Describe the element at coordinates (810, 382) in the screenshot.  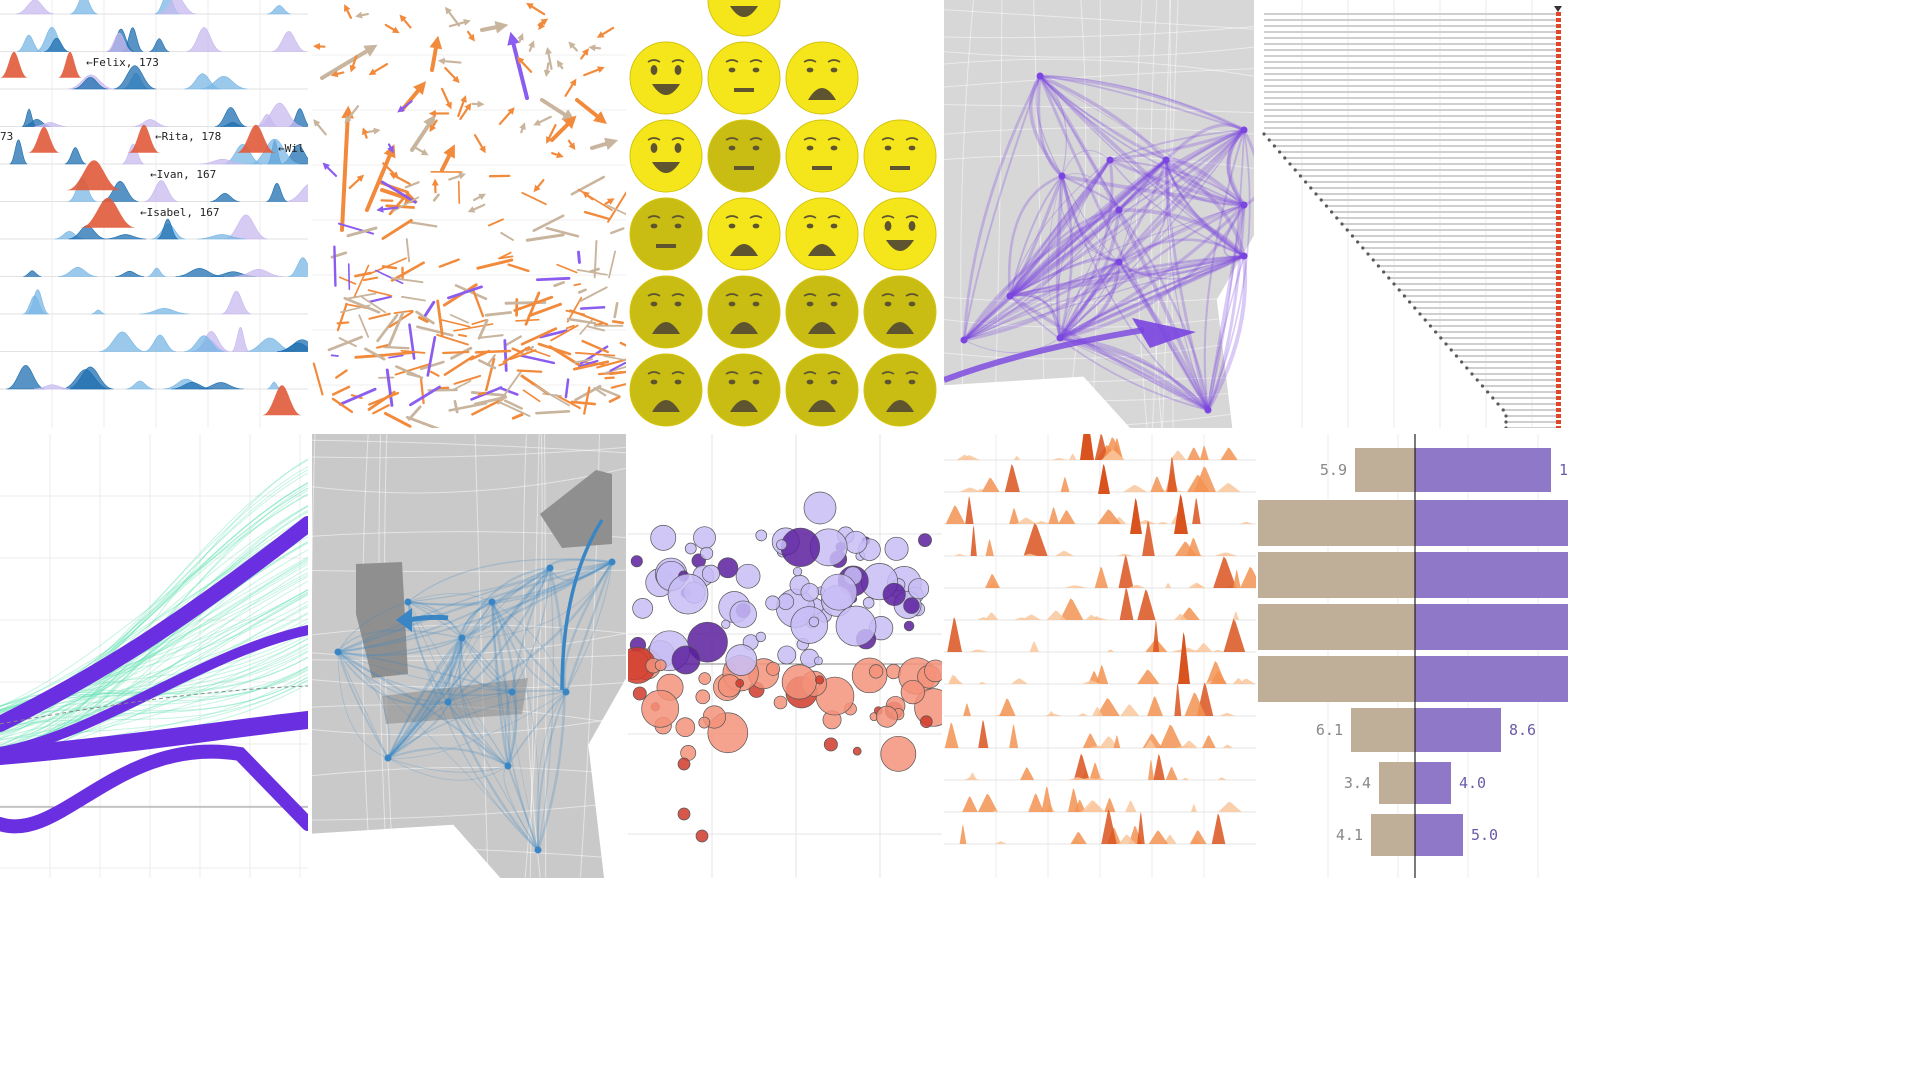
I see `face-eye` at that location.